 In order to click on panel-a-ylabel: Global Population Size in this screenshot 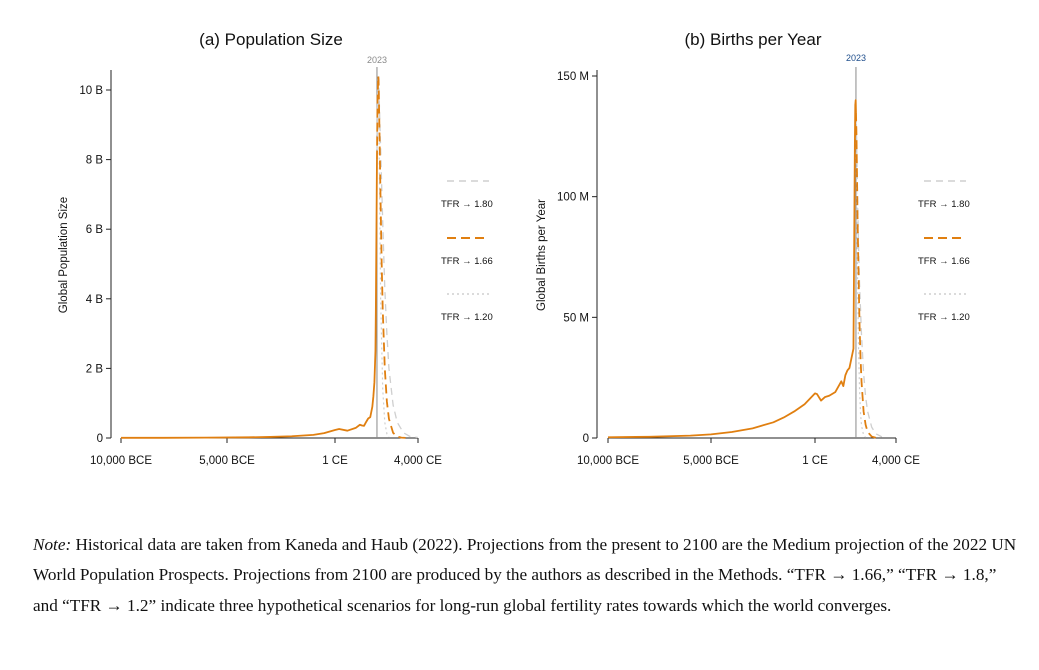, I will do `click(64, 255)`.